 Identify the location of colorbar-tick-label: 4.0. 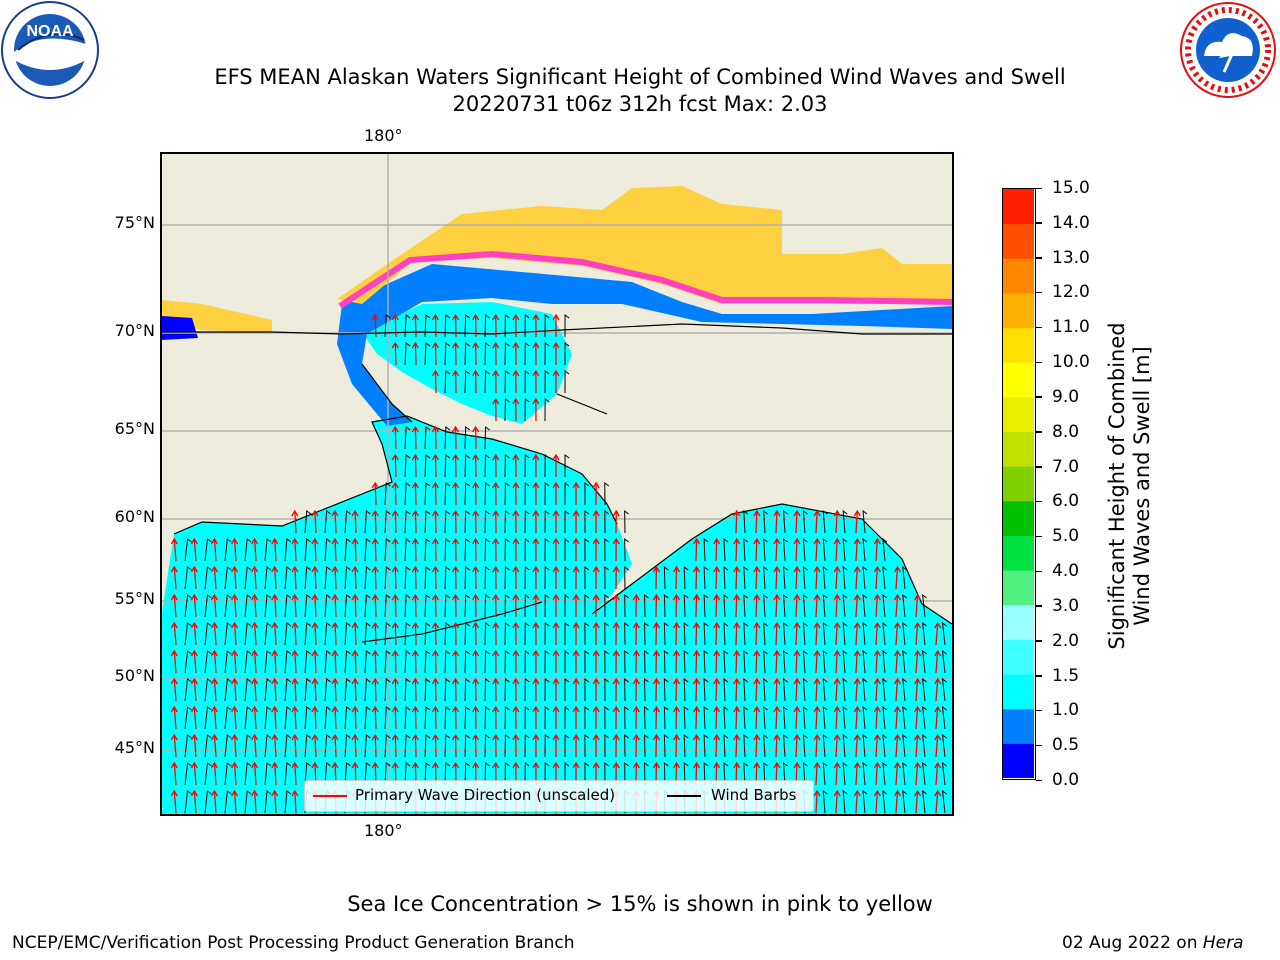
(1066, 571).